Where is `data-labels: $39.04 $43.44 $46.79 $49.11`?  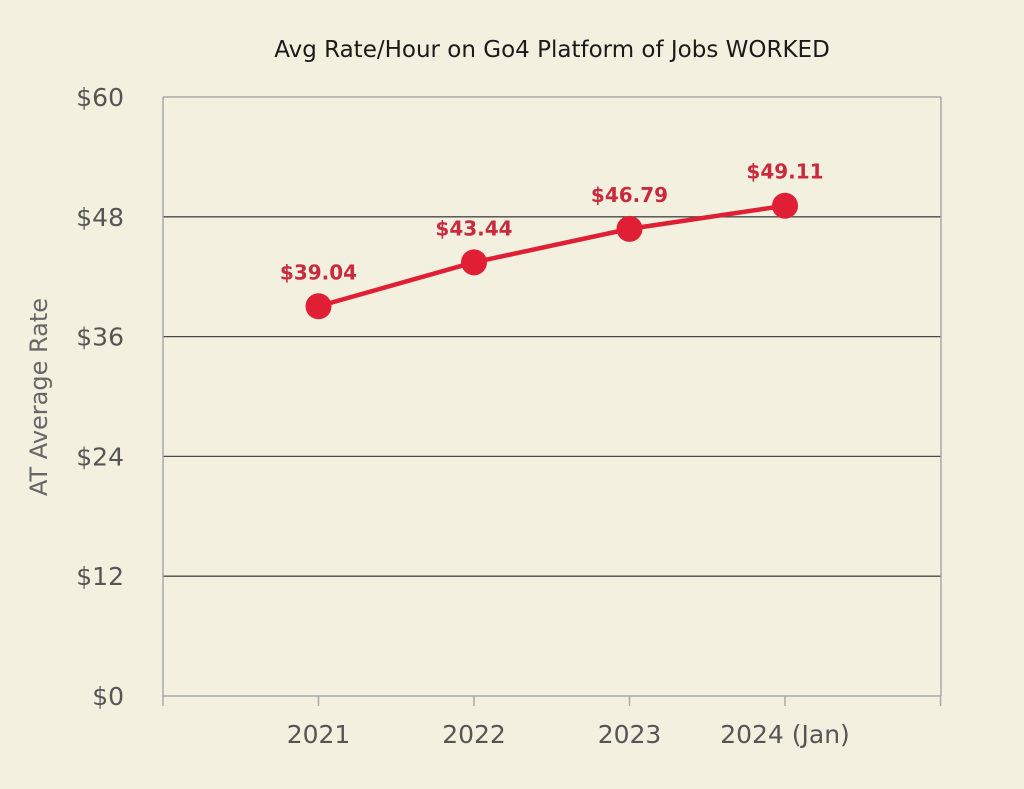 data-labels: $39.04 $43.44 $46.79 $49.11 is located at coordinates (552, 222).